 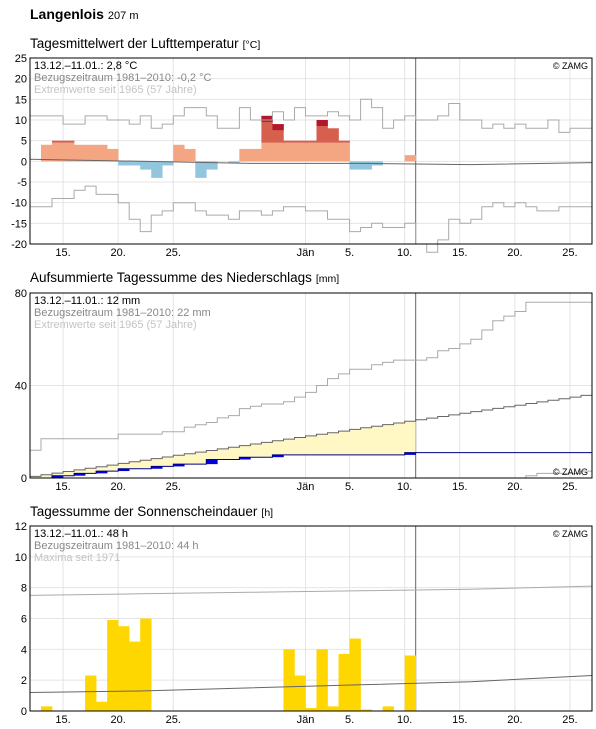 What do you see at coordinates (569, 487) in the screenshot?
I see `precipitation-xtick-label: 25.` at bounding box center [569, 487].